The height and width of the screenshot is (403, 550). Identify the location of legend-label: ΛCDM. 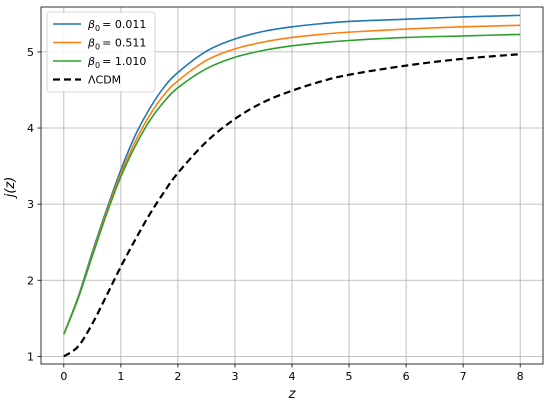
(104, 80).